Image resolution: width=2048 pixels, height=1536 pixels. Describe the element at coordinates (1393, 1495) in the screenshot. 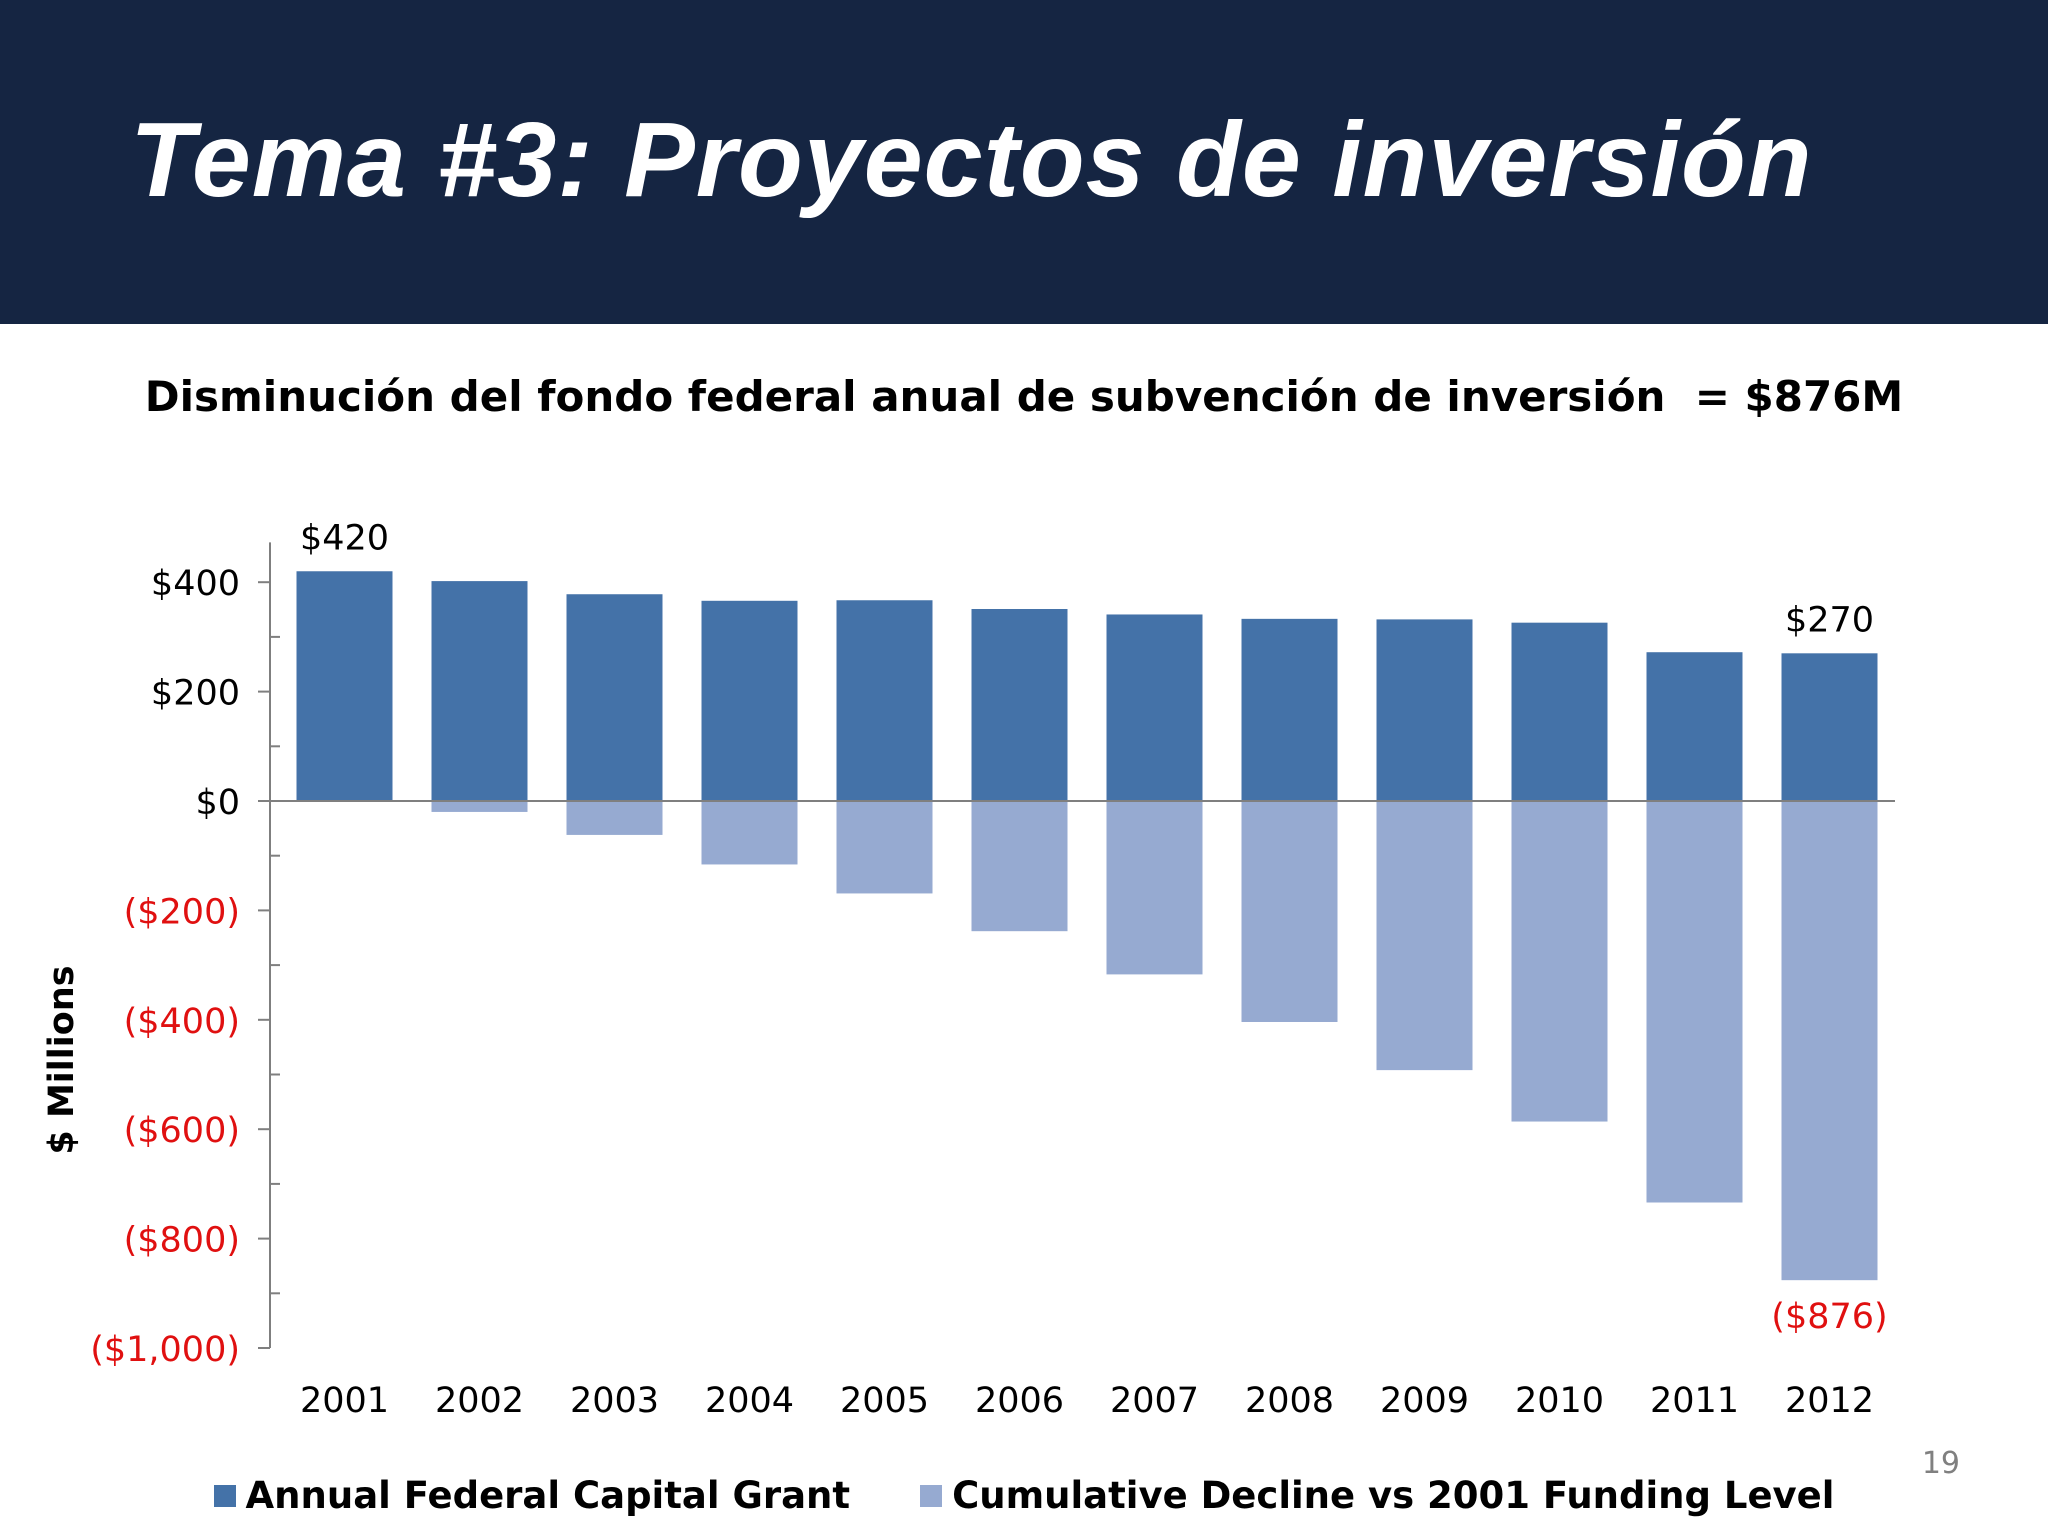

I see `legend-label-decline: Cumulative Decline vs 2001 Funding Level` at that location.